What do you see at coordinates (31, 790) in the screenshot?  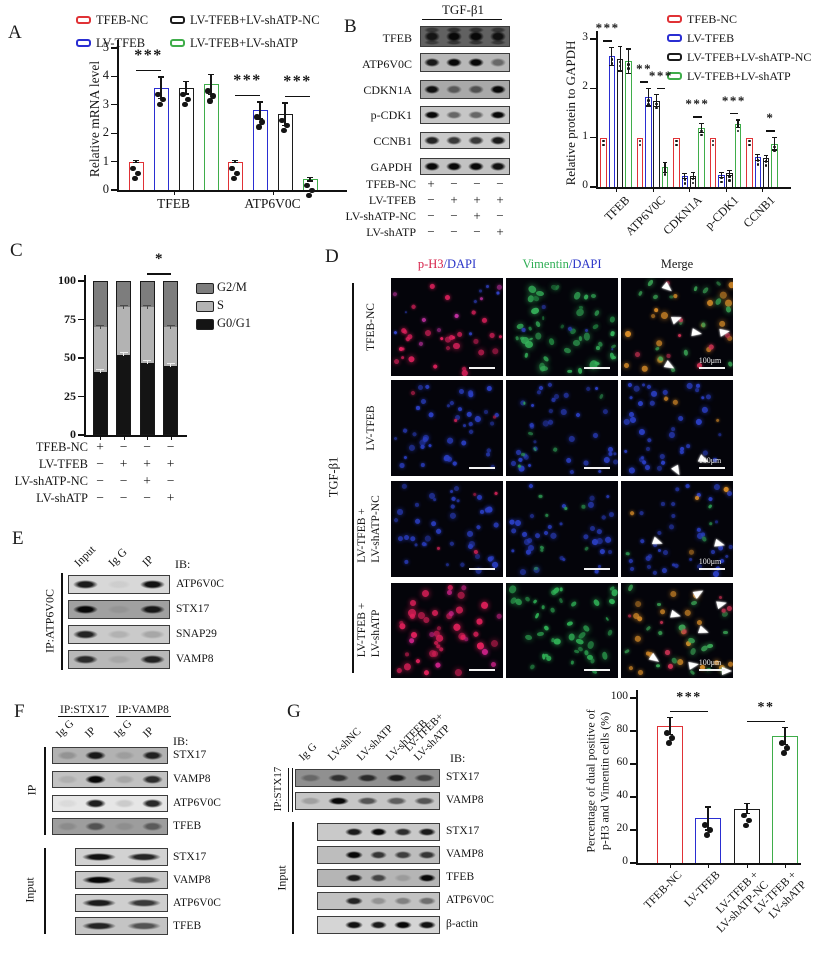 I see `panel-f-ip-group-label: IP` at bounding box center [31, 790].